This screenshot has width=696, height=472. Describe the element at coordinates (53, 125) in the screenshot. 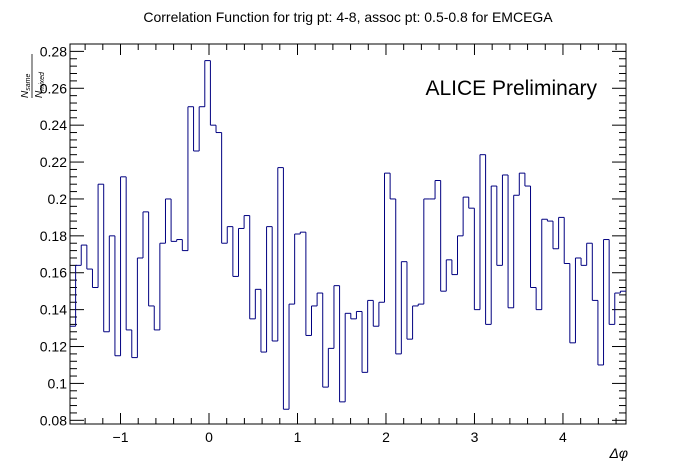

I see `y-tick-label: 0.24` at that location.